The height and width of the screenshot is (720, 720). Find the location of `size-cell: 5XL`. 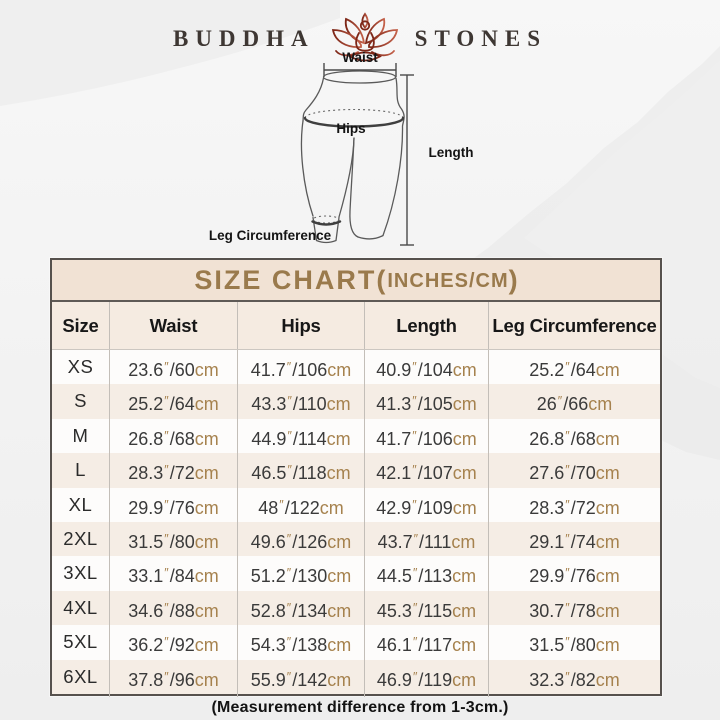

size-cell: 5XL is located at coordinates (80, 642).